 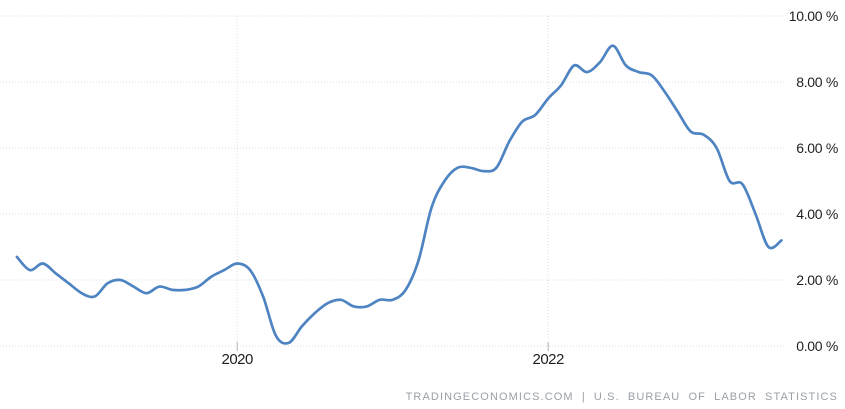 I want to click on y-axis-tick-label: 0.00 %, so click(x=817, y=346).